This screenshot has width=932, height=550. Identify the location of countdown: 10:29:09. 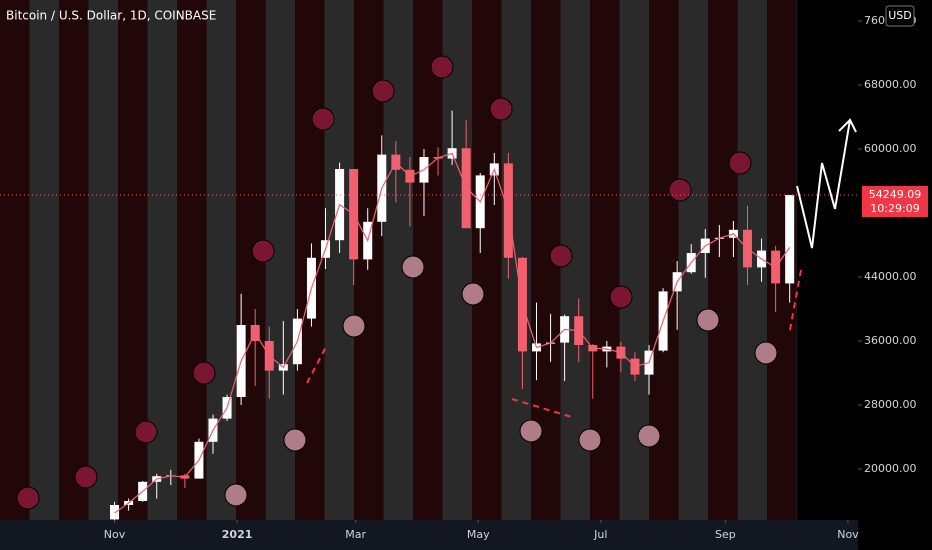
(894, 208).